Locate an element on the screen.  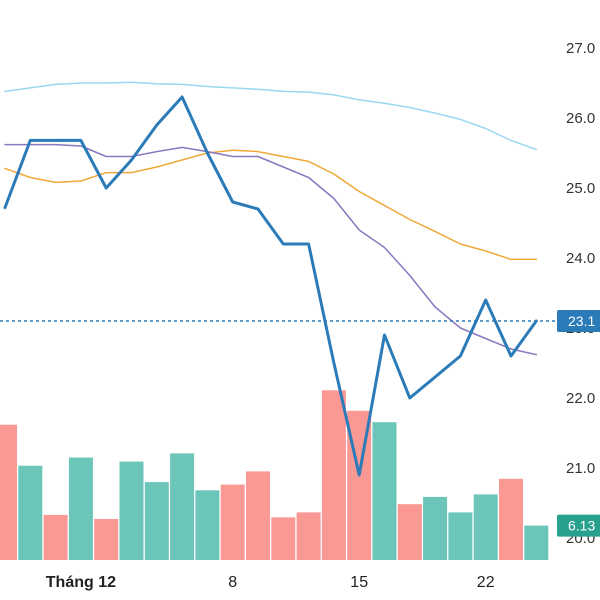
x-tick-label: Tháng 12 is located at coordinates (81, 582).